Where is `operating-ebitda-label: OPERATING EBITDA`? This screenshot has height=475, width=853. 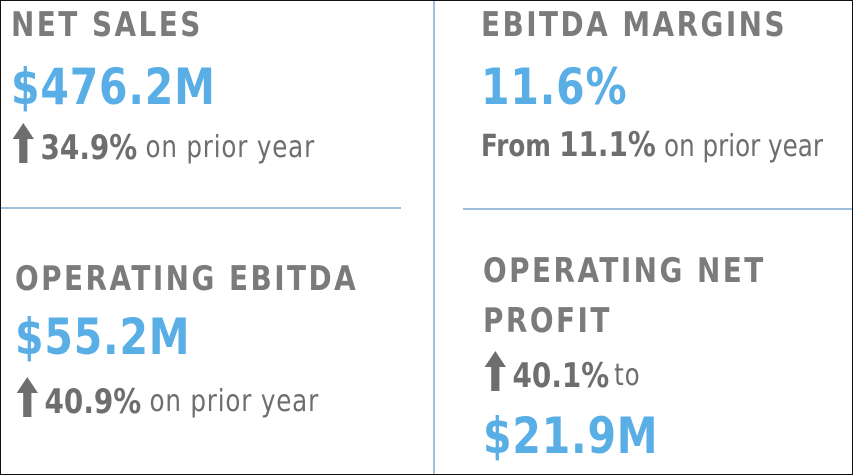
operating-ebitda-label: OPERATING EBITDA is located at coordinates (187, 279).